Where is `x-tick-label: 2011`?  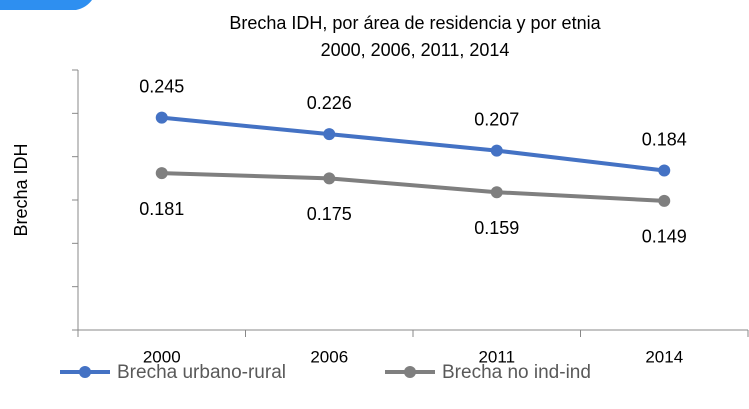
x-tick-label: 2011 is located at coordinates (496, 356).